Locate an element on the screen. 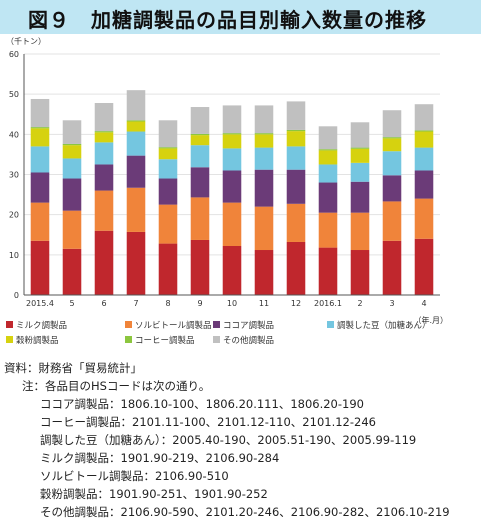  y-tick-label: 30 is located at coordinates (14, 175).